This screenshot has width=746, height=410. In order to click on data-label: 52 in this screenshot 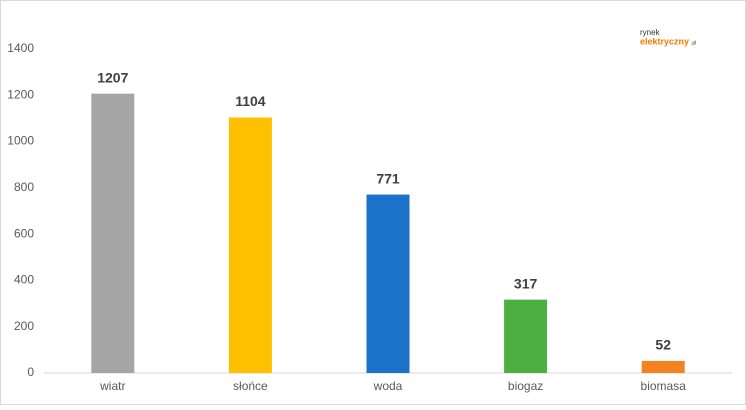, I will do `click(663, 345)`.